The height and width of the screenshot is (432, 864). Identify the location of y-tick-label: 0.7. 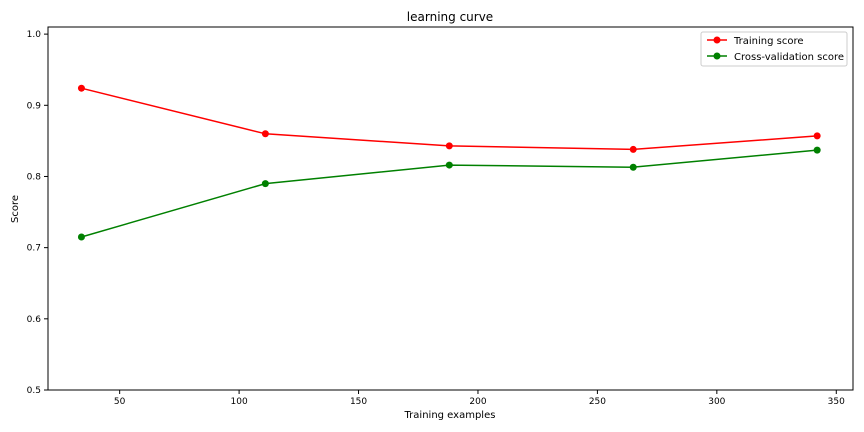
(34, 249).